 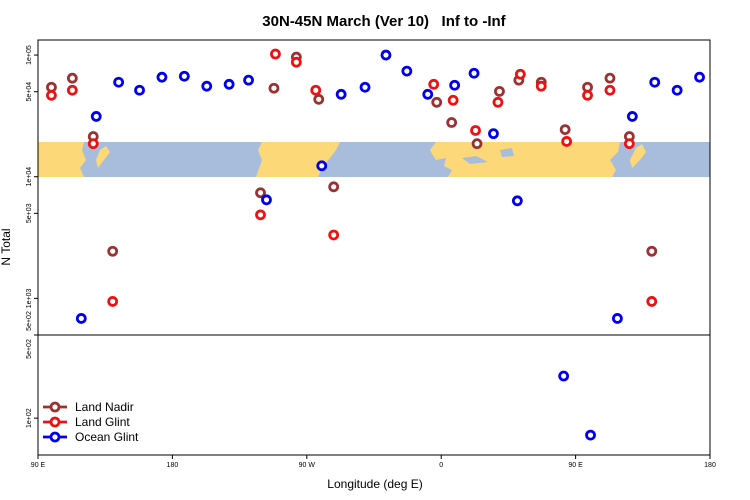 I want to click on y-tick-label: 1e+02, so click(x=29, y=418).